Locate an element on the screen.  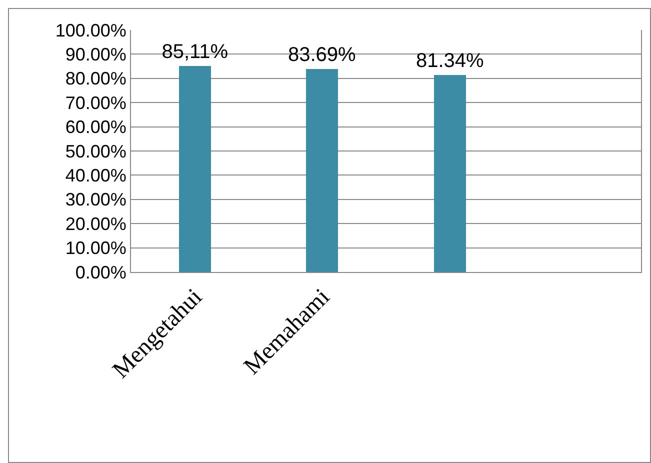
y-tick-label: 30.00% is located at coordinates (95, 200).